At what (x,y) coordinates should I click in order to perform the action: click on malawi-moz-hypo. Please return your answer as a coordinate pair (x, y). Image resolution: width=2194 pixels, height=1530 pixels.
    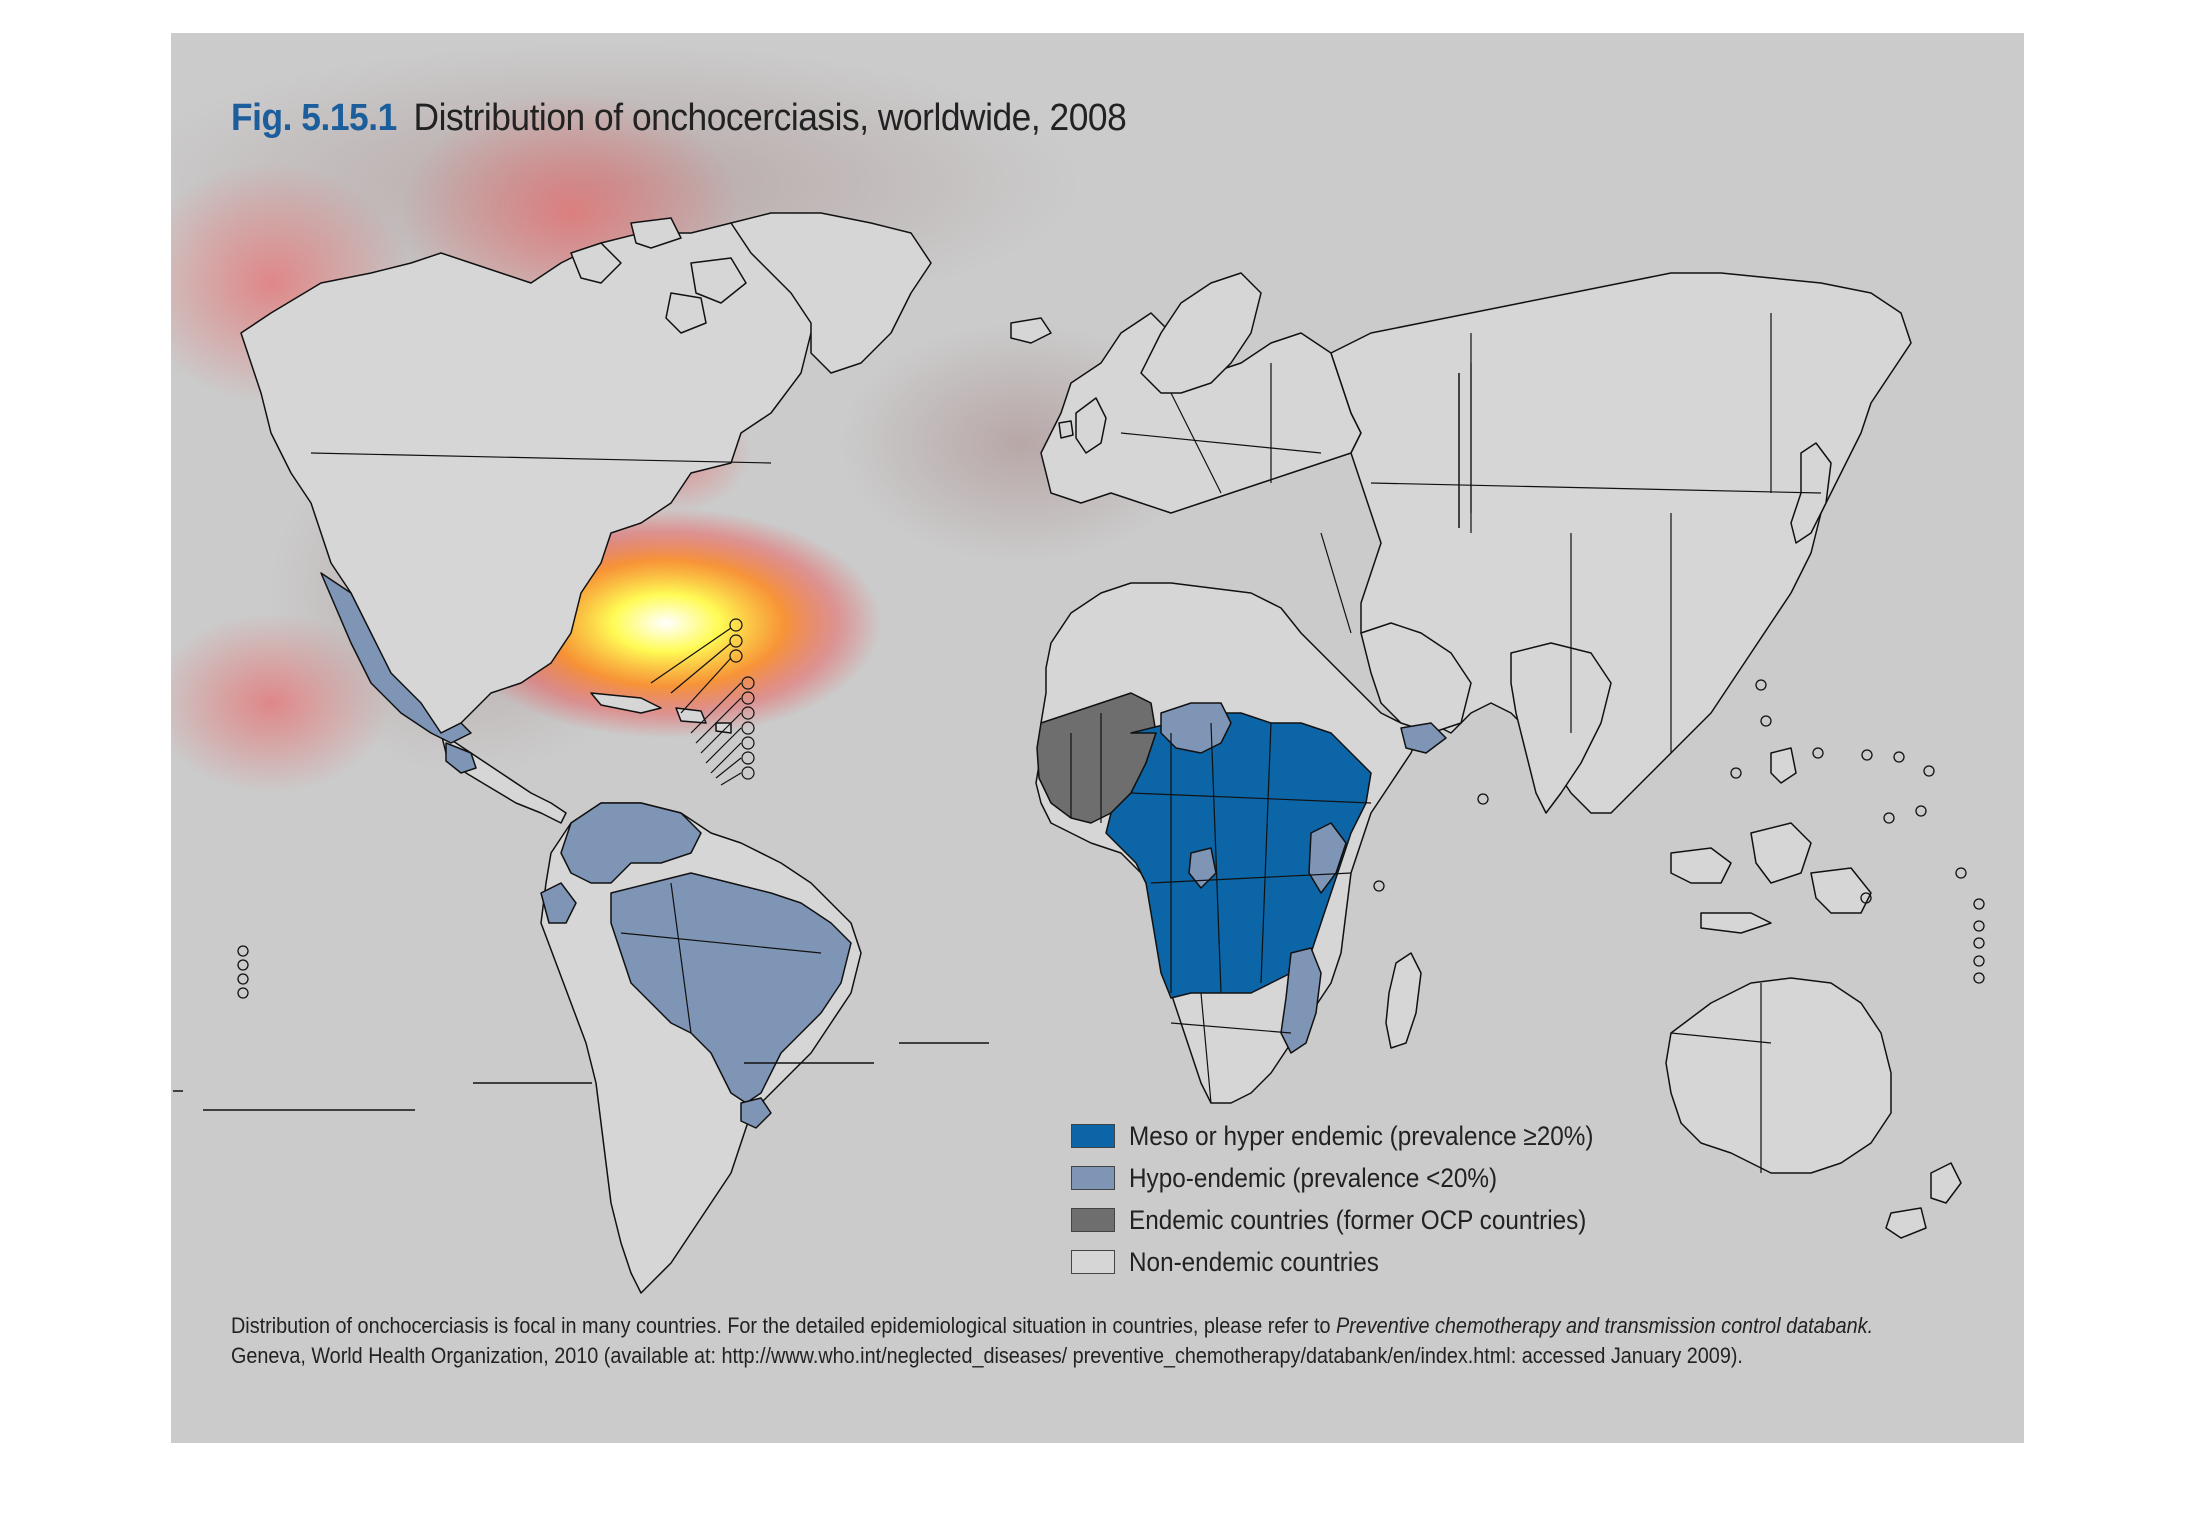
    Looking at the image, I should click on (1301, 1000).